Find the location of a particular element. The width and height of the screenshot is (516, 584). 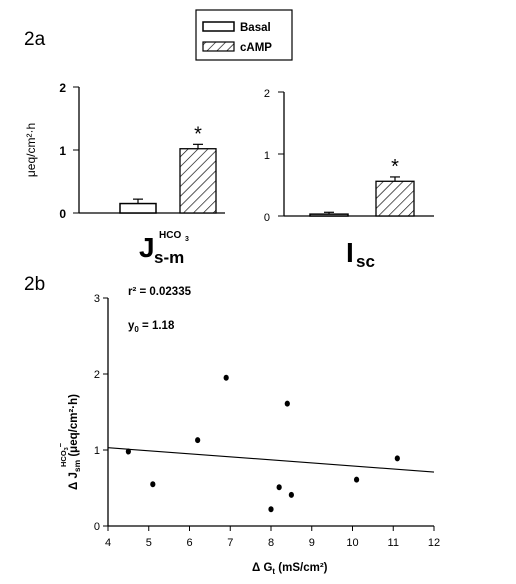

bar-chart-jsm: 2 1 0 μeq/cm²·h * J s-m HCO 3 is located at coordinates (124, 174).